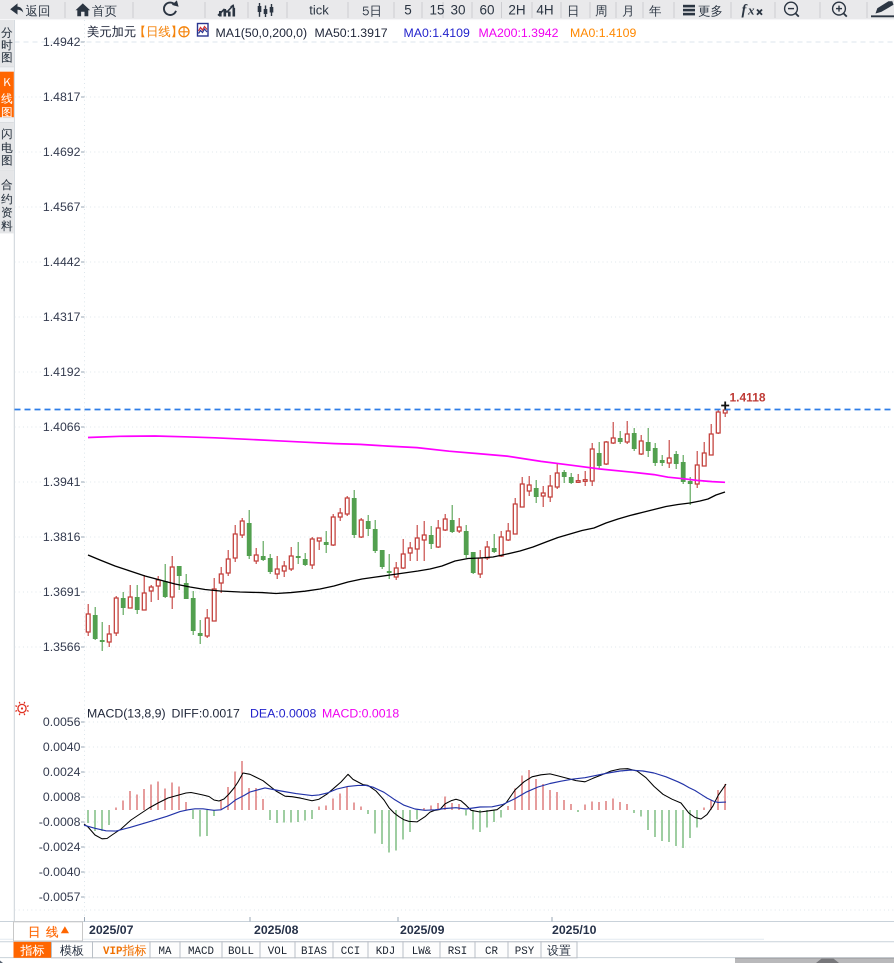  What do you see at coordinates (62, 97) in the screenshot?
I see `svg-text: 1.4817` at bounding box center [62, 97].